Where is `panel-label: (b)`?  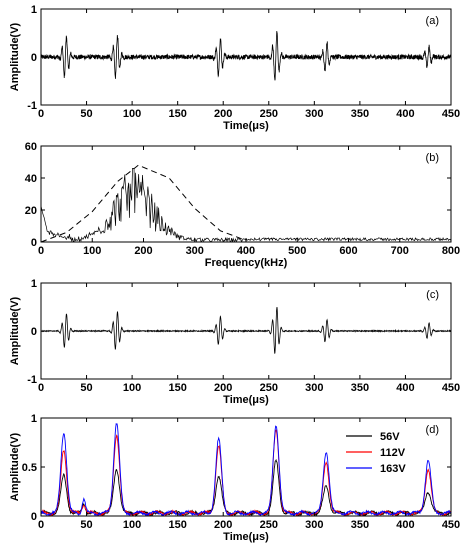 panel-label: (b) is located at coordinates (432, 158).